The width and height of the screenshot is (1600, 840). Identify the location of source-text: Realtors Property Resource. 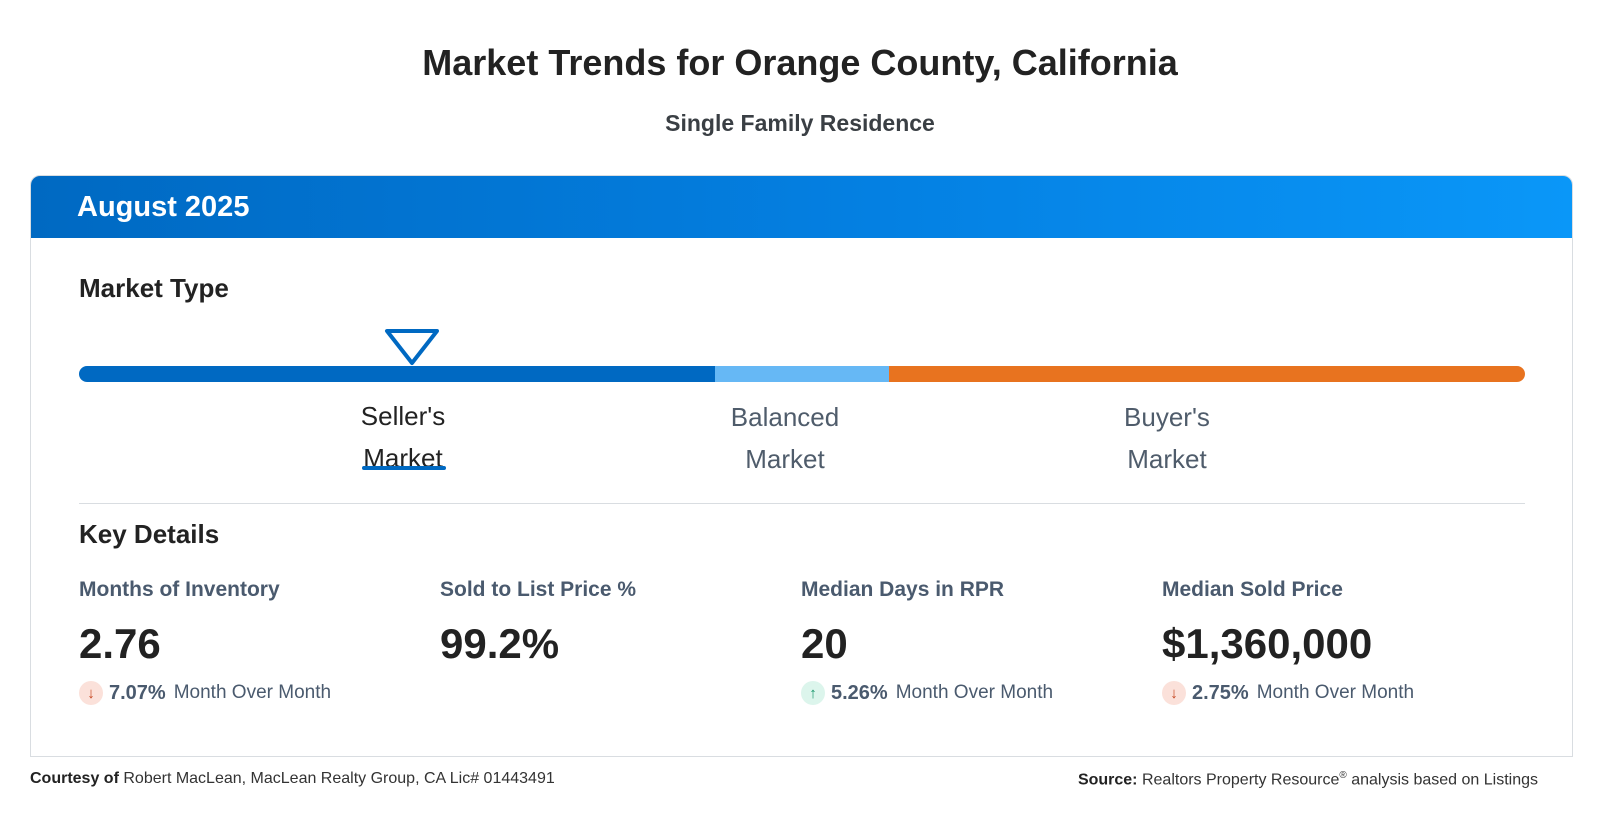
(1240, 780).